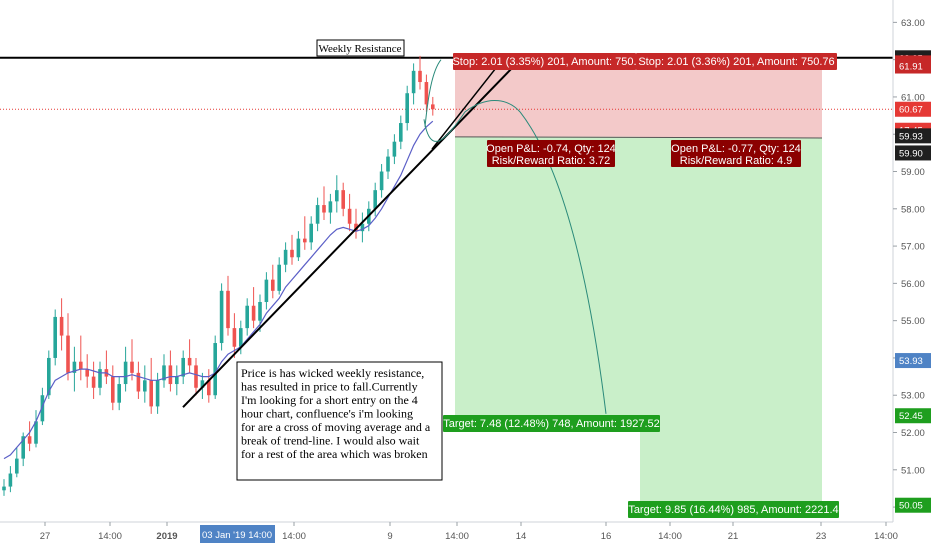  What do you see at coordinates (913, 470) in the screenshot?
I see `price-tick-label: 51.00` at bounding box center [913, 470].